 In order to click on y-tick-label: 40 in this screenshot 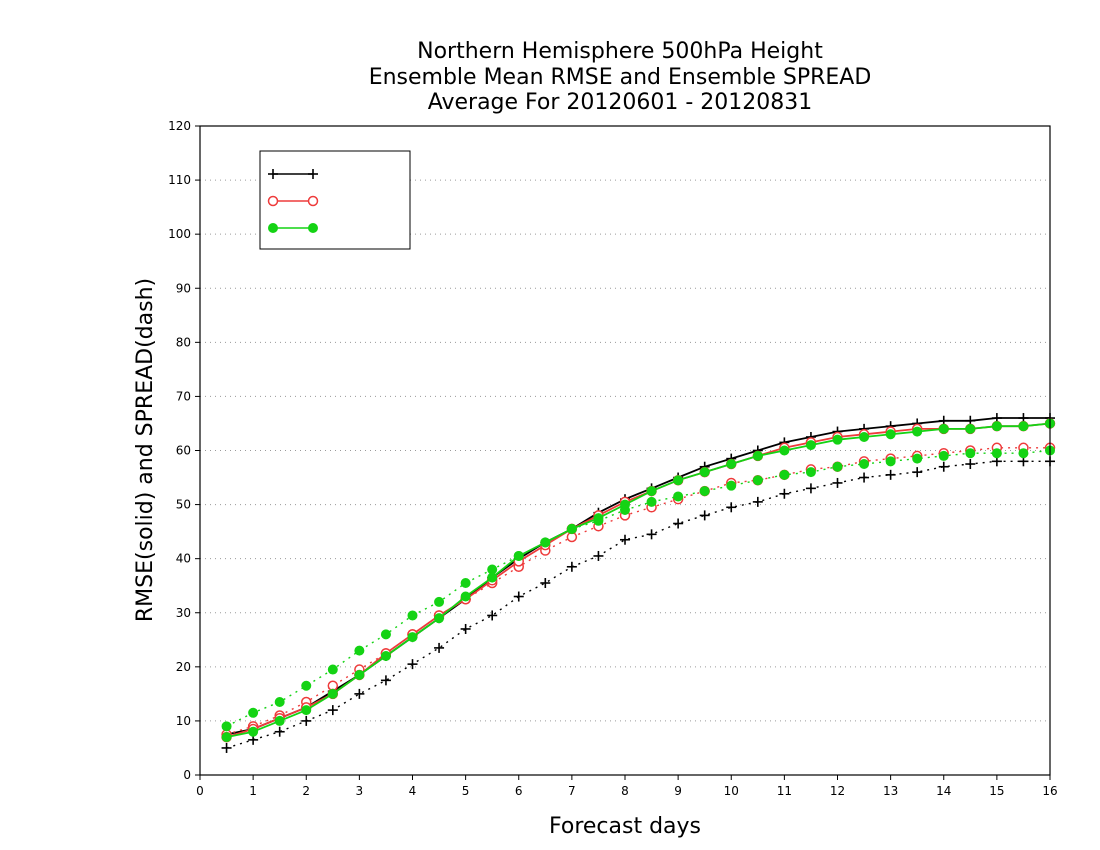, I will do `click(183, 559)`.